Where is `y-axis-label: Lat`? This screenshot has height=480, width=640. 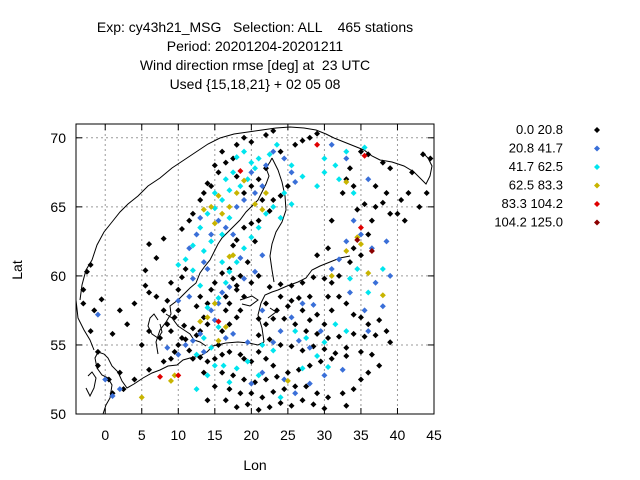
y-axis-label: Lat is located at coordinates (17, 270).